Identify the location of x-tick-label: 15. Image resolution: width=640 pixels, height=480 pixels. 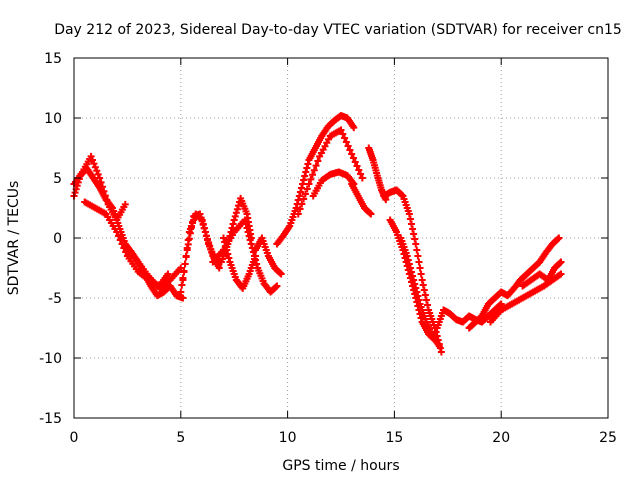
(394, 438).